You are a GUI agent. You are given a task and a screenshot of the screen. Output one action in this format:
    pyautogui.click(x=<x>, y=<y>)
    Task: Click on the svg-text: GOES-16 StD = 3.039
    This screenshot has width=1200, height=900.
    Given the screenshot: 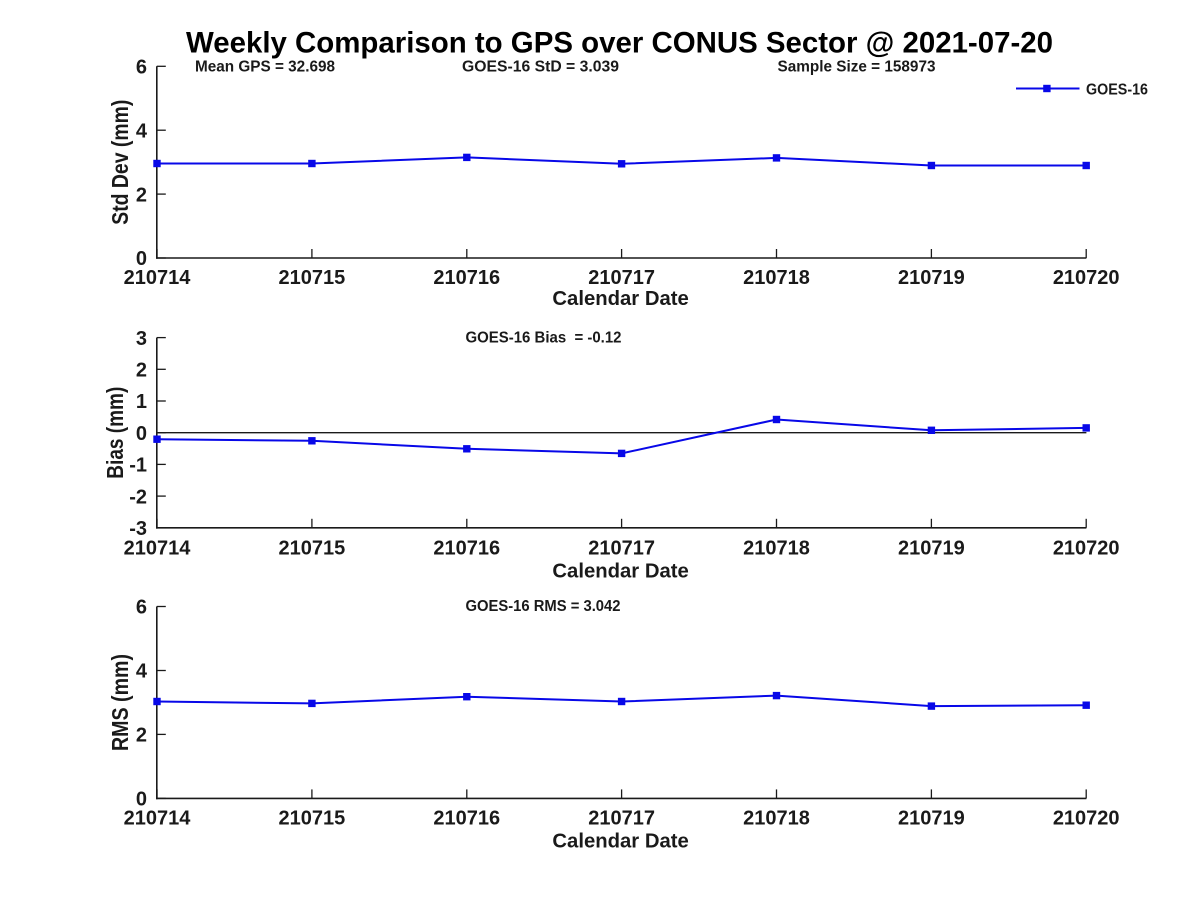 What is the action you would take?
    pyautogui.click(x=540, y=66)
    